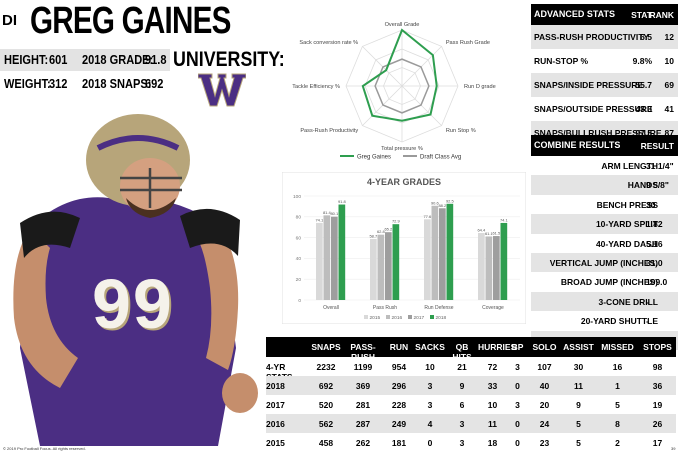 This screenshot has width=680, height=453. I want to click on stats-row: 2018 692 369 296 3 9 33 0 40 11 1 36, so click(471, 385).